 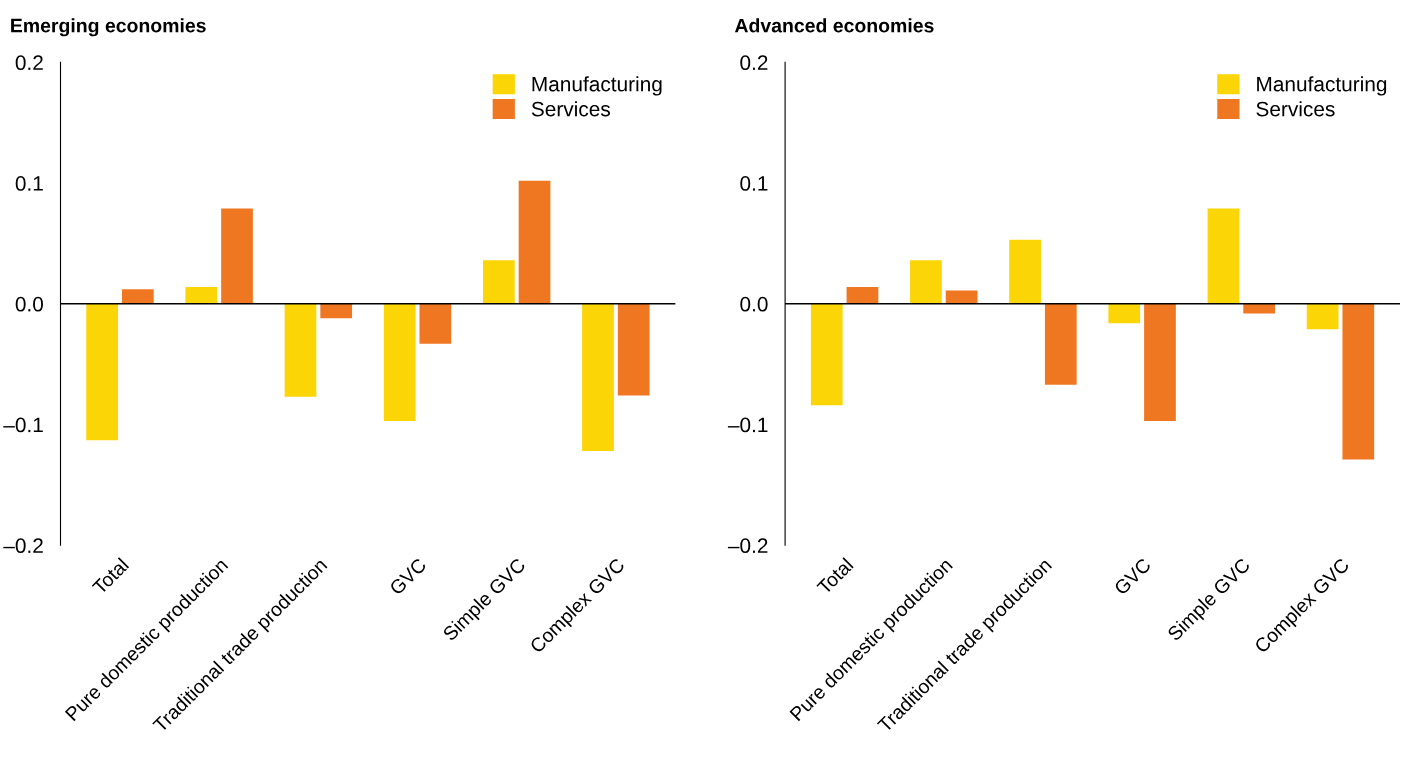 I want to click on chart-title: Emerging economies, so click(x=108, y=27).